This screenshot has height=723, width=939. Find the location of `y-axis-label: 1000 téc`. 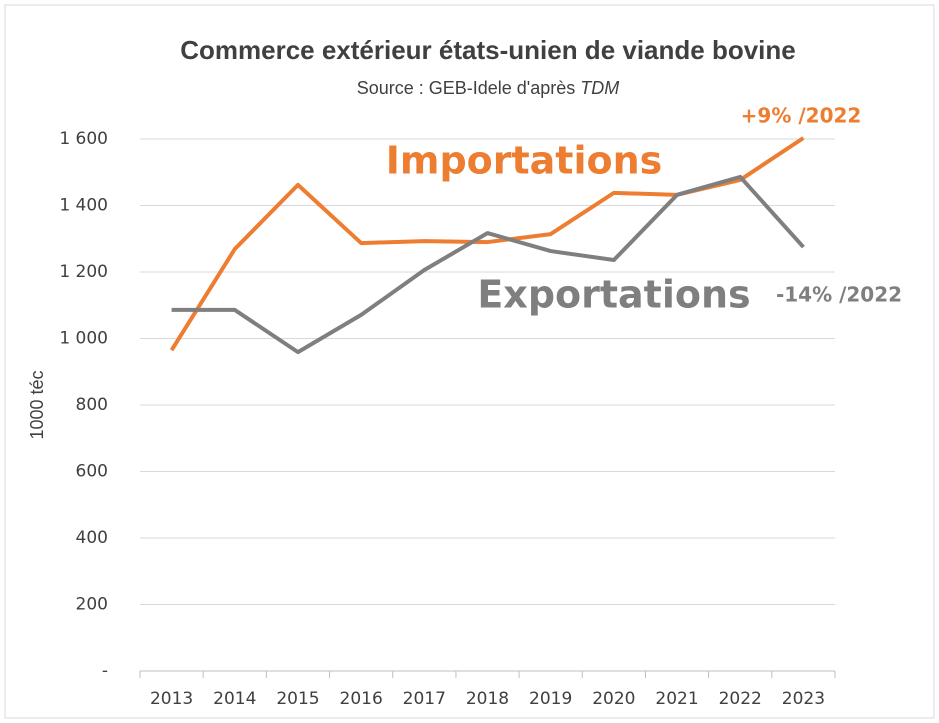

y-axis-label: 1000 téc is located at coordinates (37, 404).